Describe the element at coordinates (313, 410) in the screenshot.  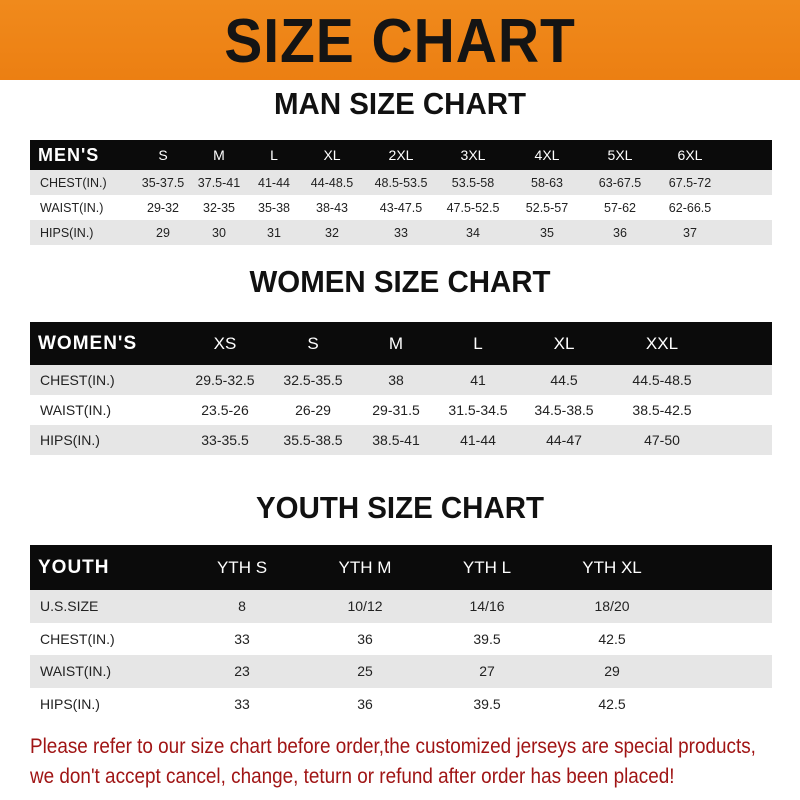
I see `table-cell: 26-29` at that location.